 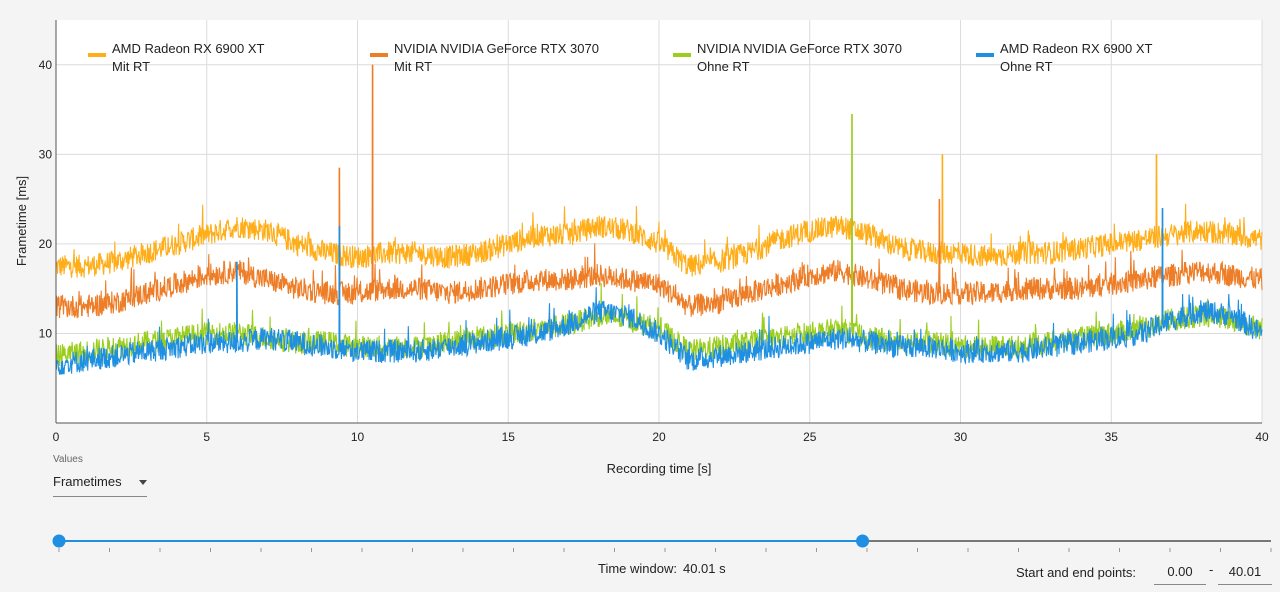 I want to click on endpoints-label: Start and end points:, so click(x=1076, y=572).